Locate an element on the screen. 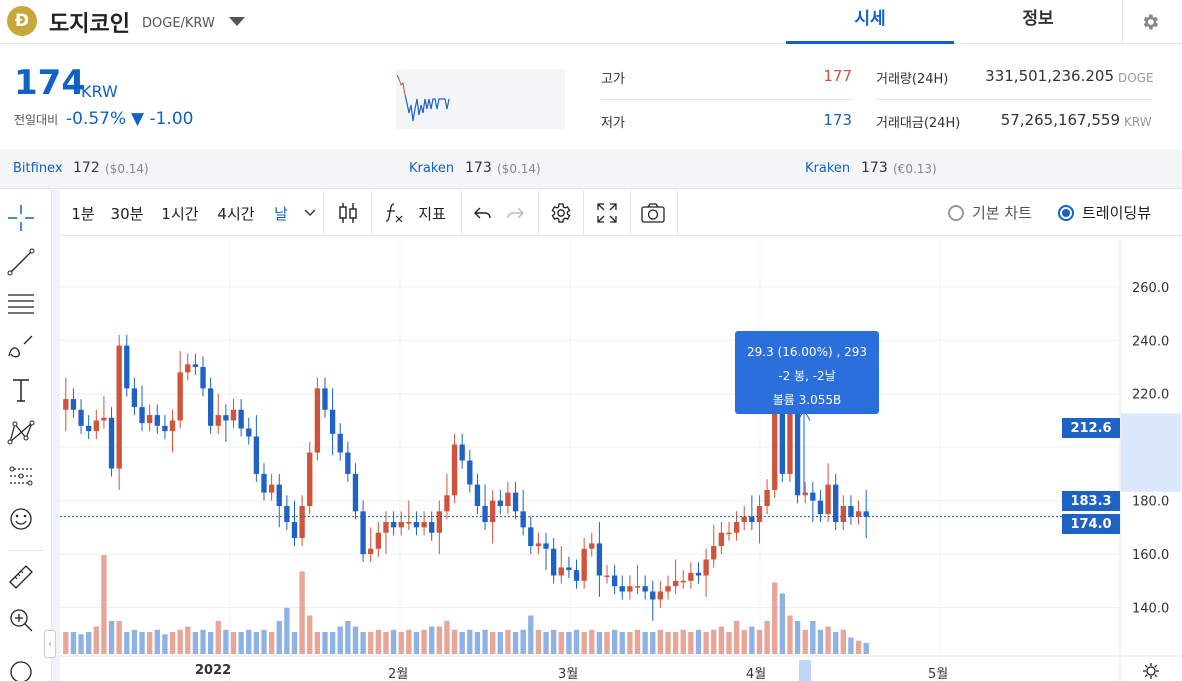 The width and height of the screenshot is (1182, 681). interval-dropdown-chevron-icon is located at coordinates (310, 213).